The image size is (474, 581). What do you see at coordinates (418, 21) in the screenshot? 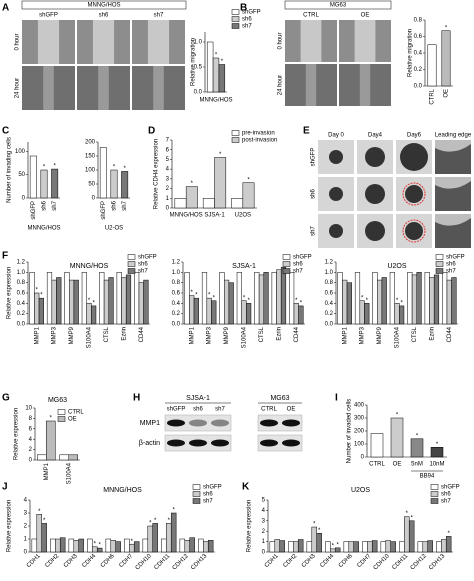
I see `y-tick-label: 0.8` at bounding box center [418, 21].